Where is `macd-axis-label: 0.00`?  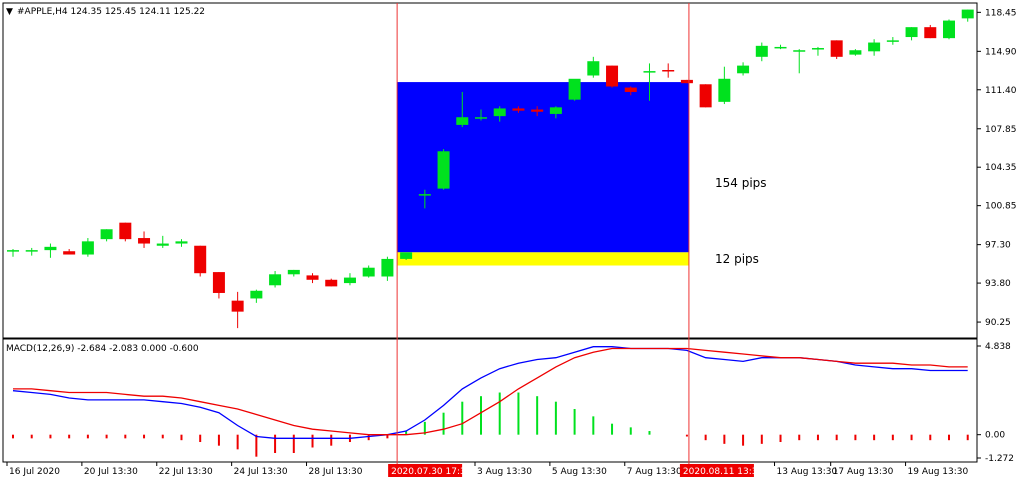 macd-axis-label: 0.00 is located at coordinates (995, 436).